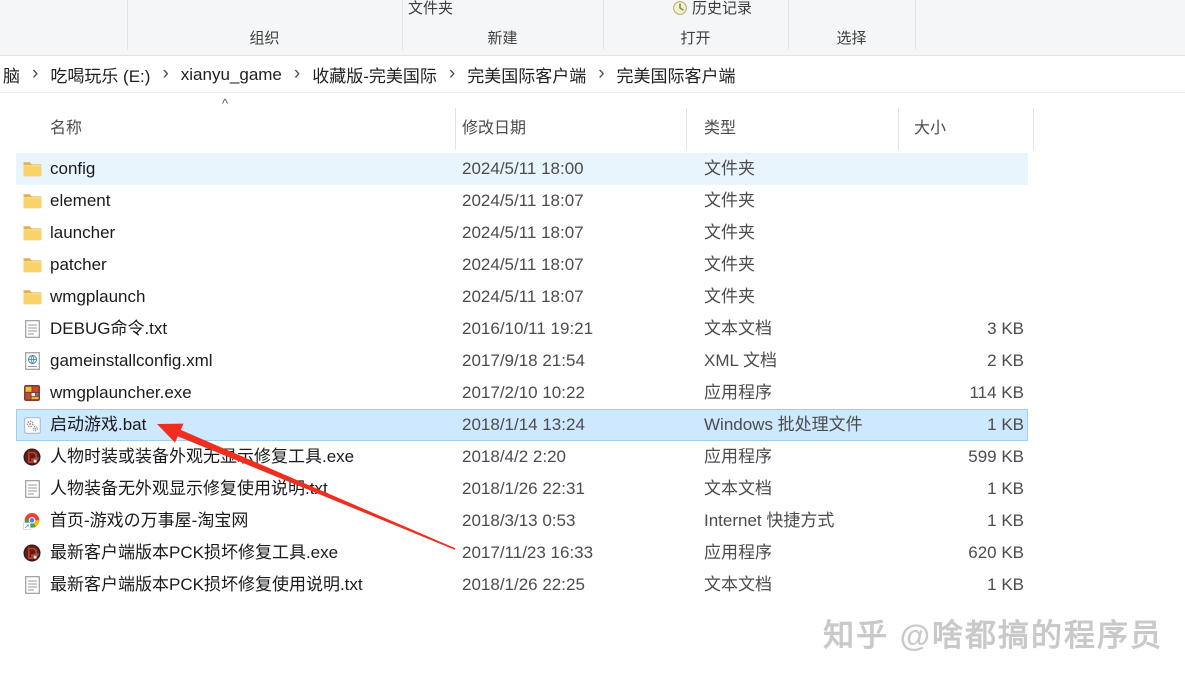  Describe the element at coordinates (149, 520) in the screenshot. I see `file-name: 首页-游戏の万事屋-淘宝网` at that location.